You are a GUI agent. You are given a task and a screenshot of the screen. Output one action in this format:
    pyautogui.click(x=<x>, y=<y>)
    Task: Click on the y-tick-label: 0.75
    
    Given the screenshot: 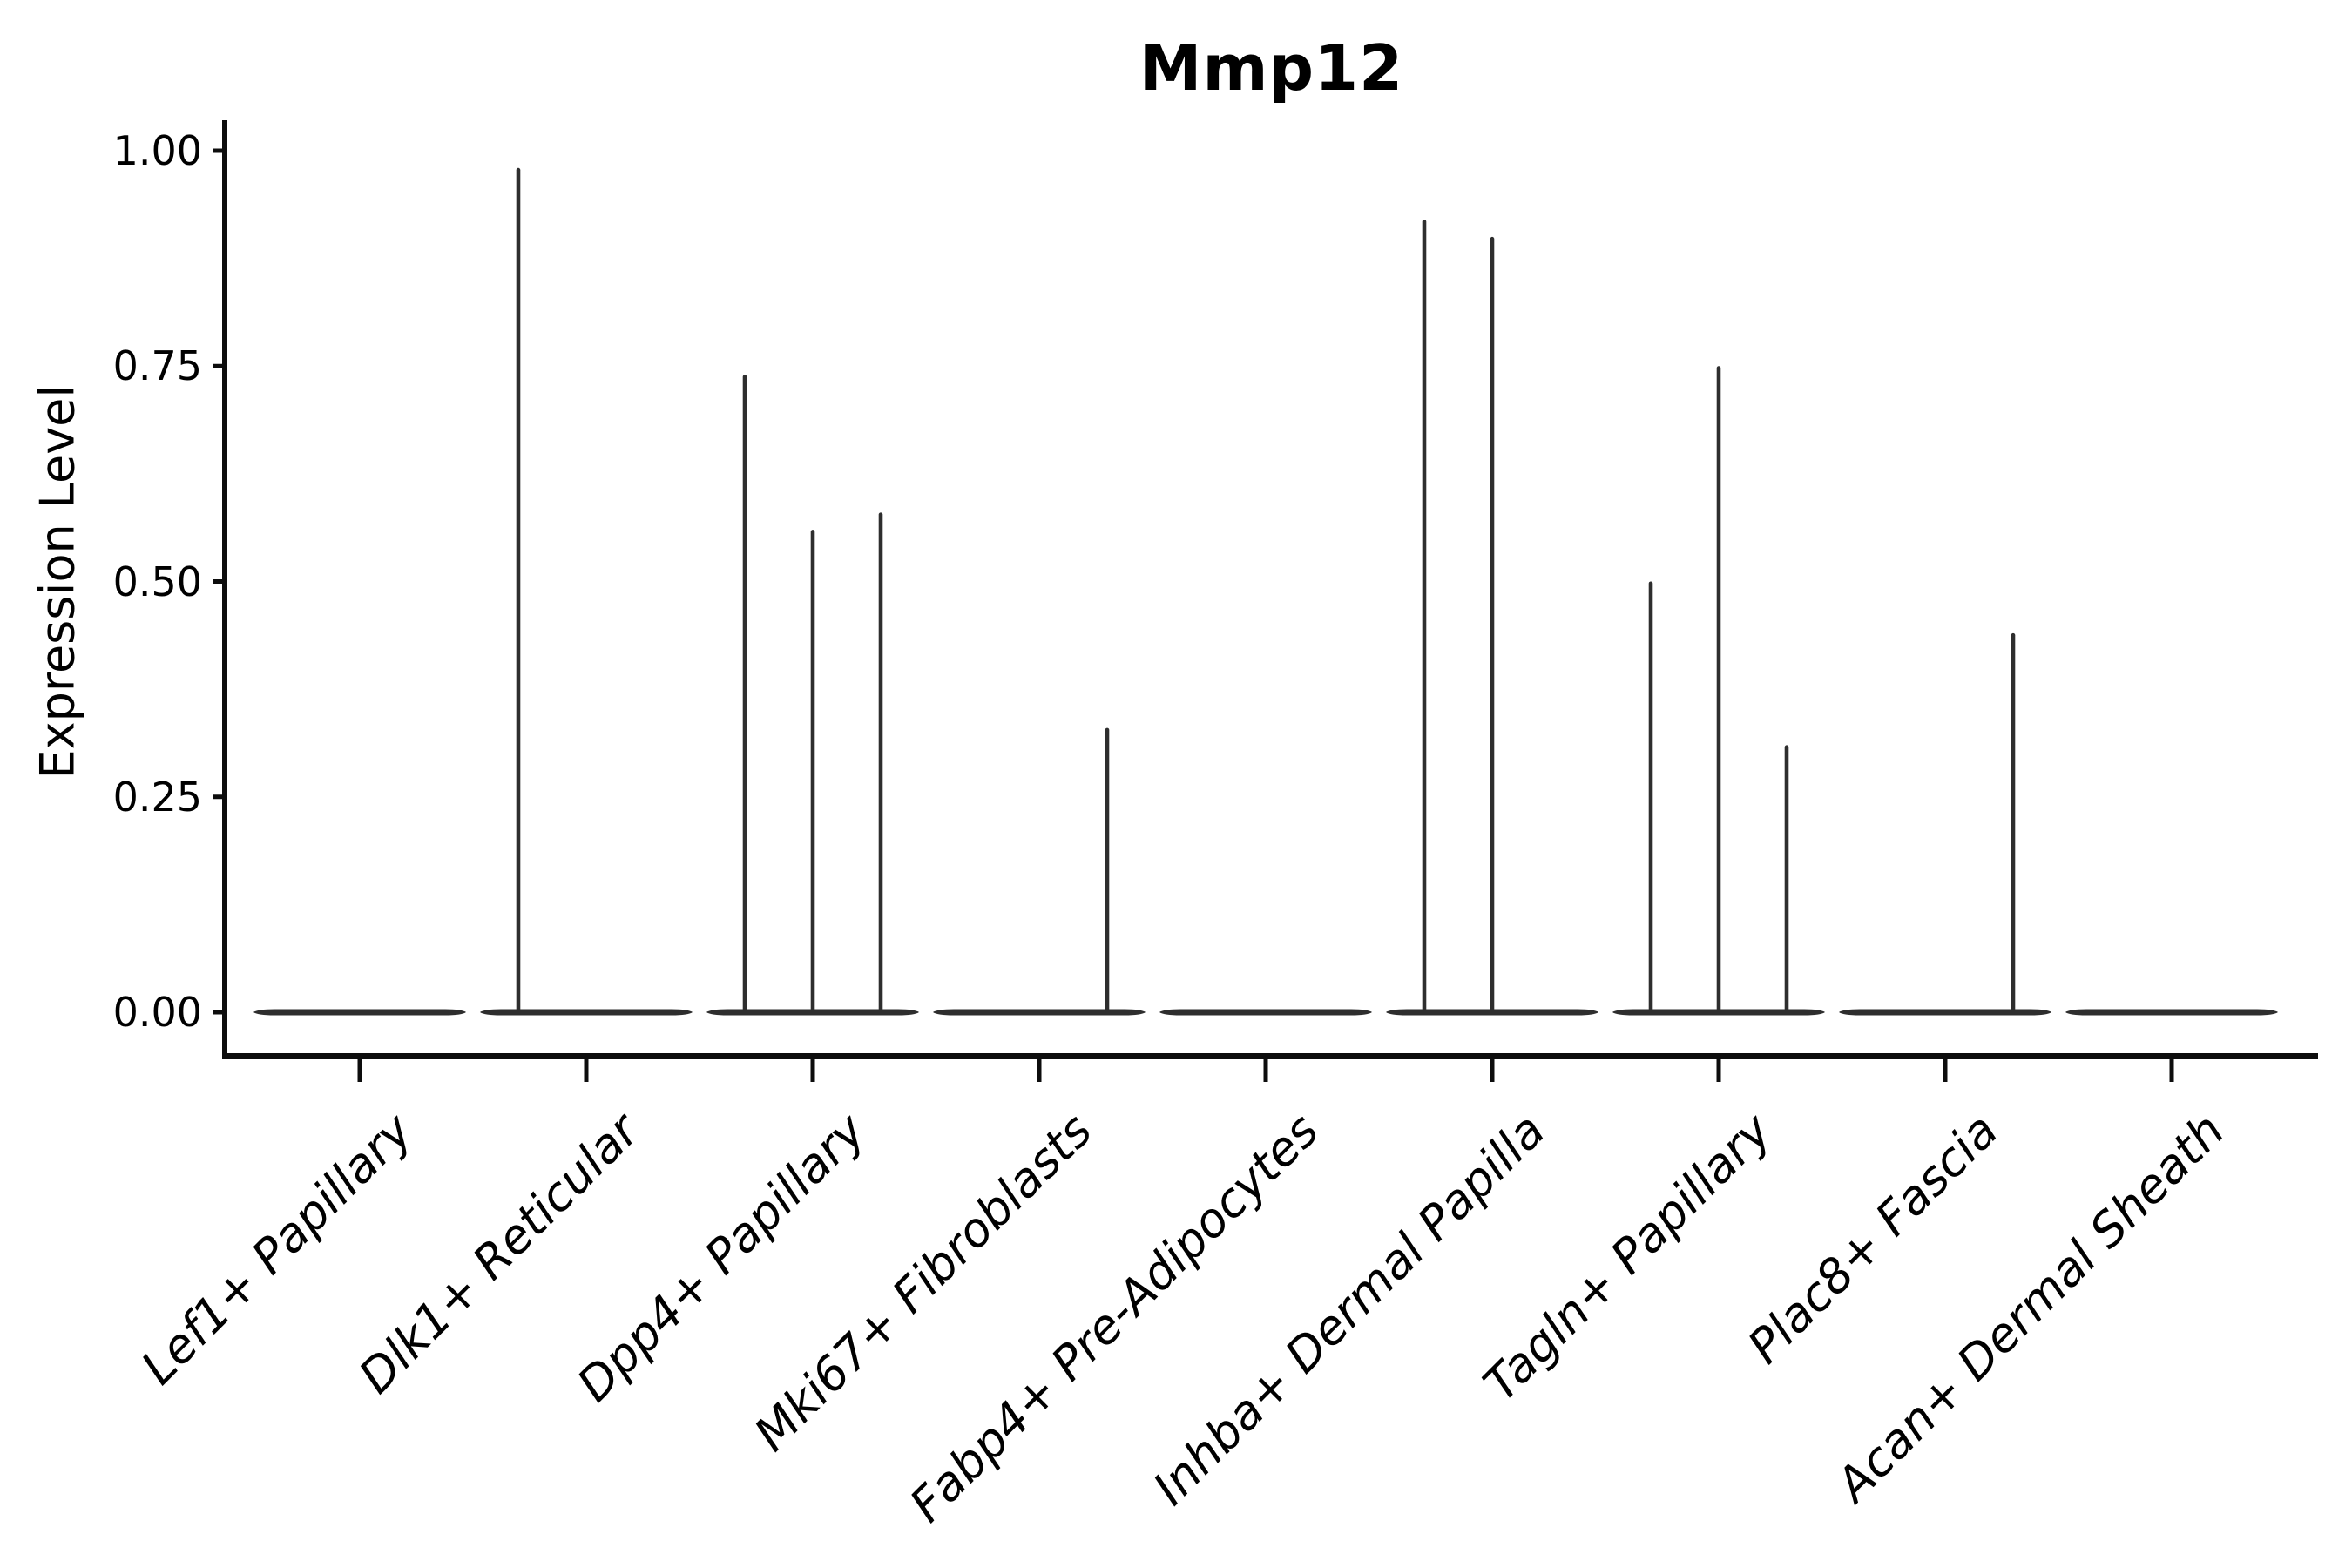 What is the action you would take?
    pyautogui.click(x=157, y=366)
    